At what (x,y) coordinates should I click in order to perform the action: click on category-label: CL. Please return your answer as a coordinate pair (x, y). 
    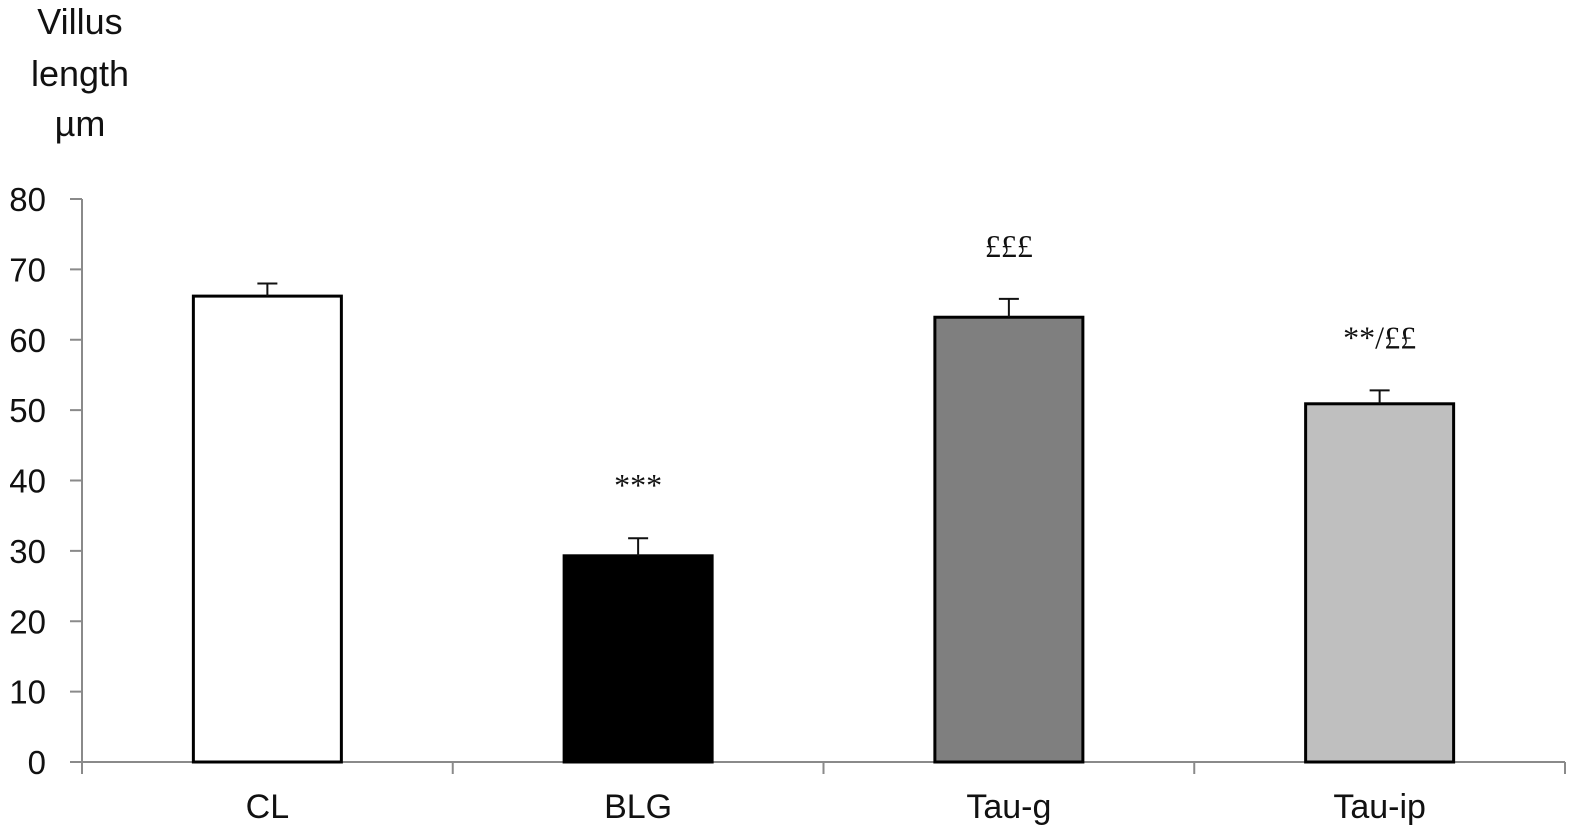
    Looking at the image, I should click on (267, 807).